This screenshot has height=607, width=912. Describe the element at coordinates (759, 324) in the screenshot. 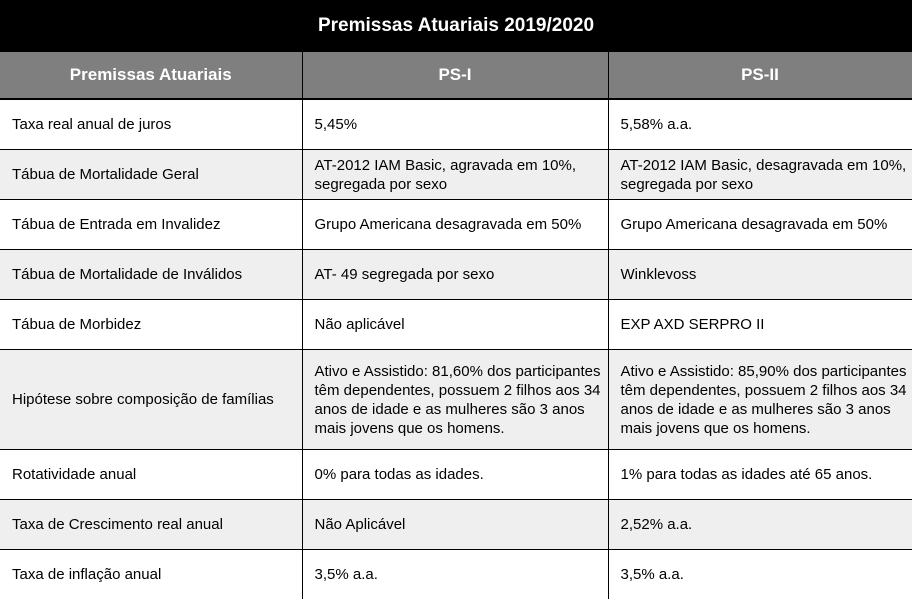

I see `ps2-value: EXP AXD SERPRO II` at that location.